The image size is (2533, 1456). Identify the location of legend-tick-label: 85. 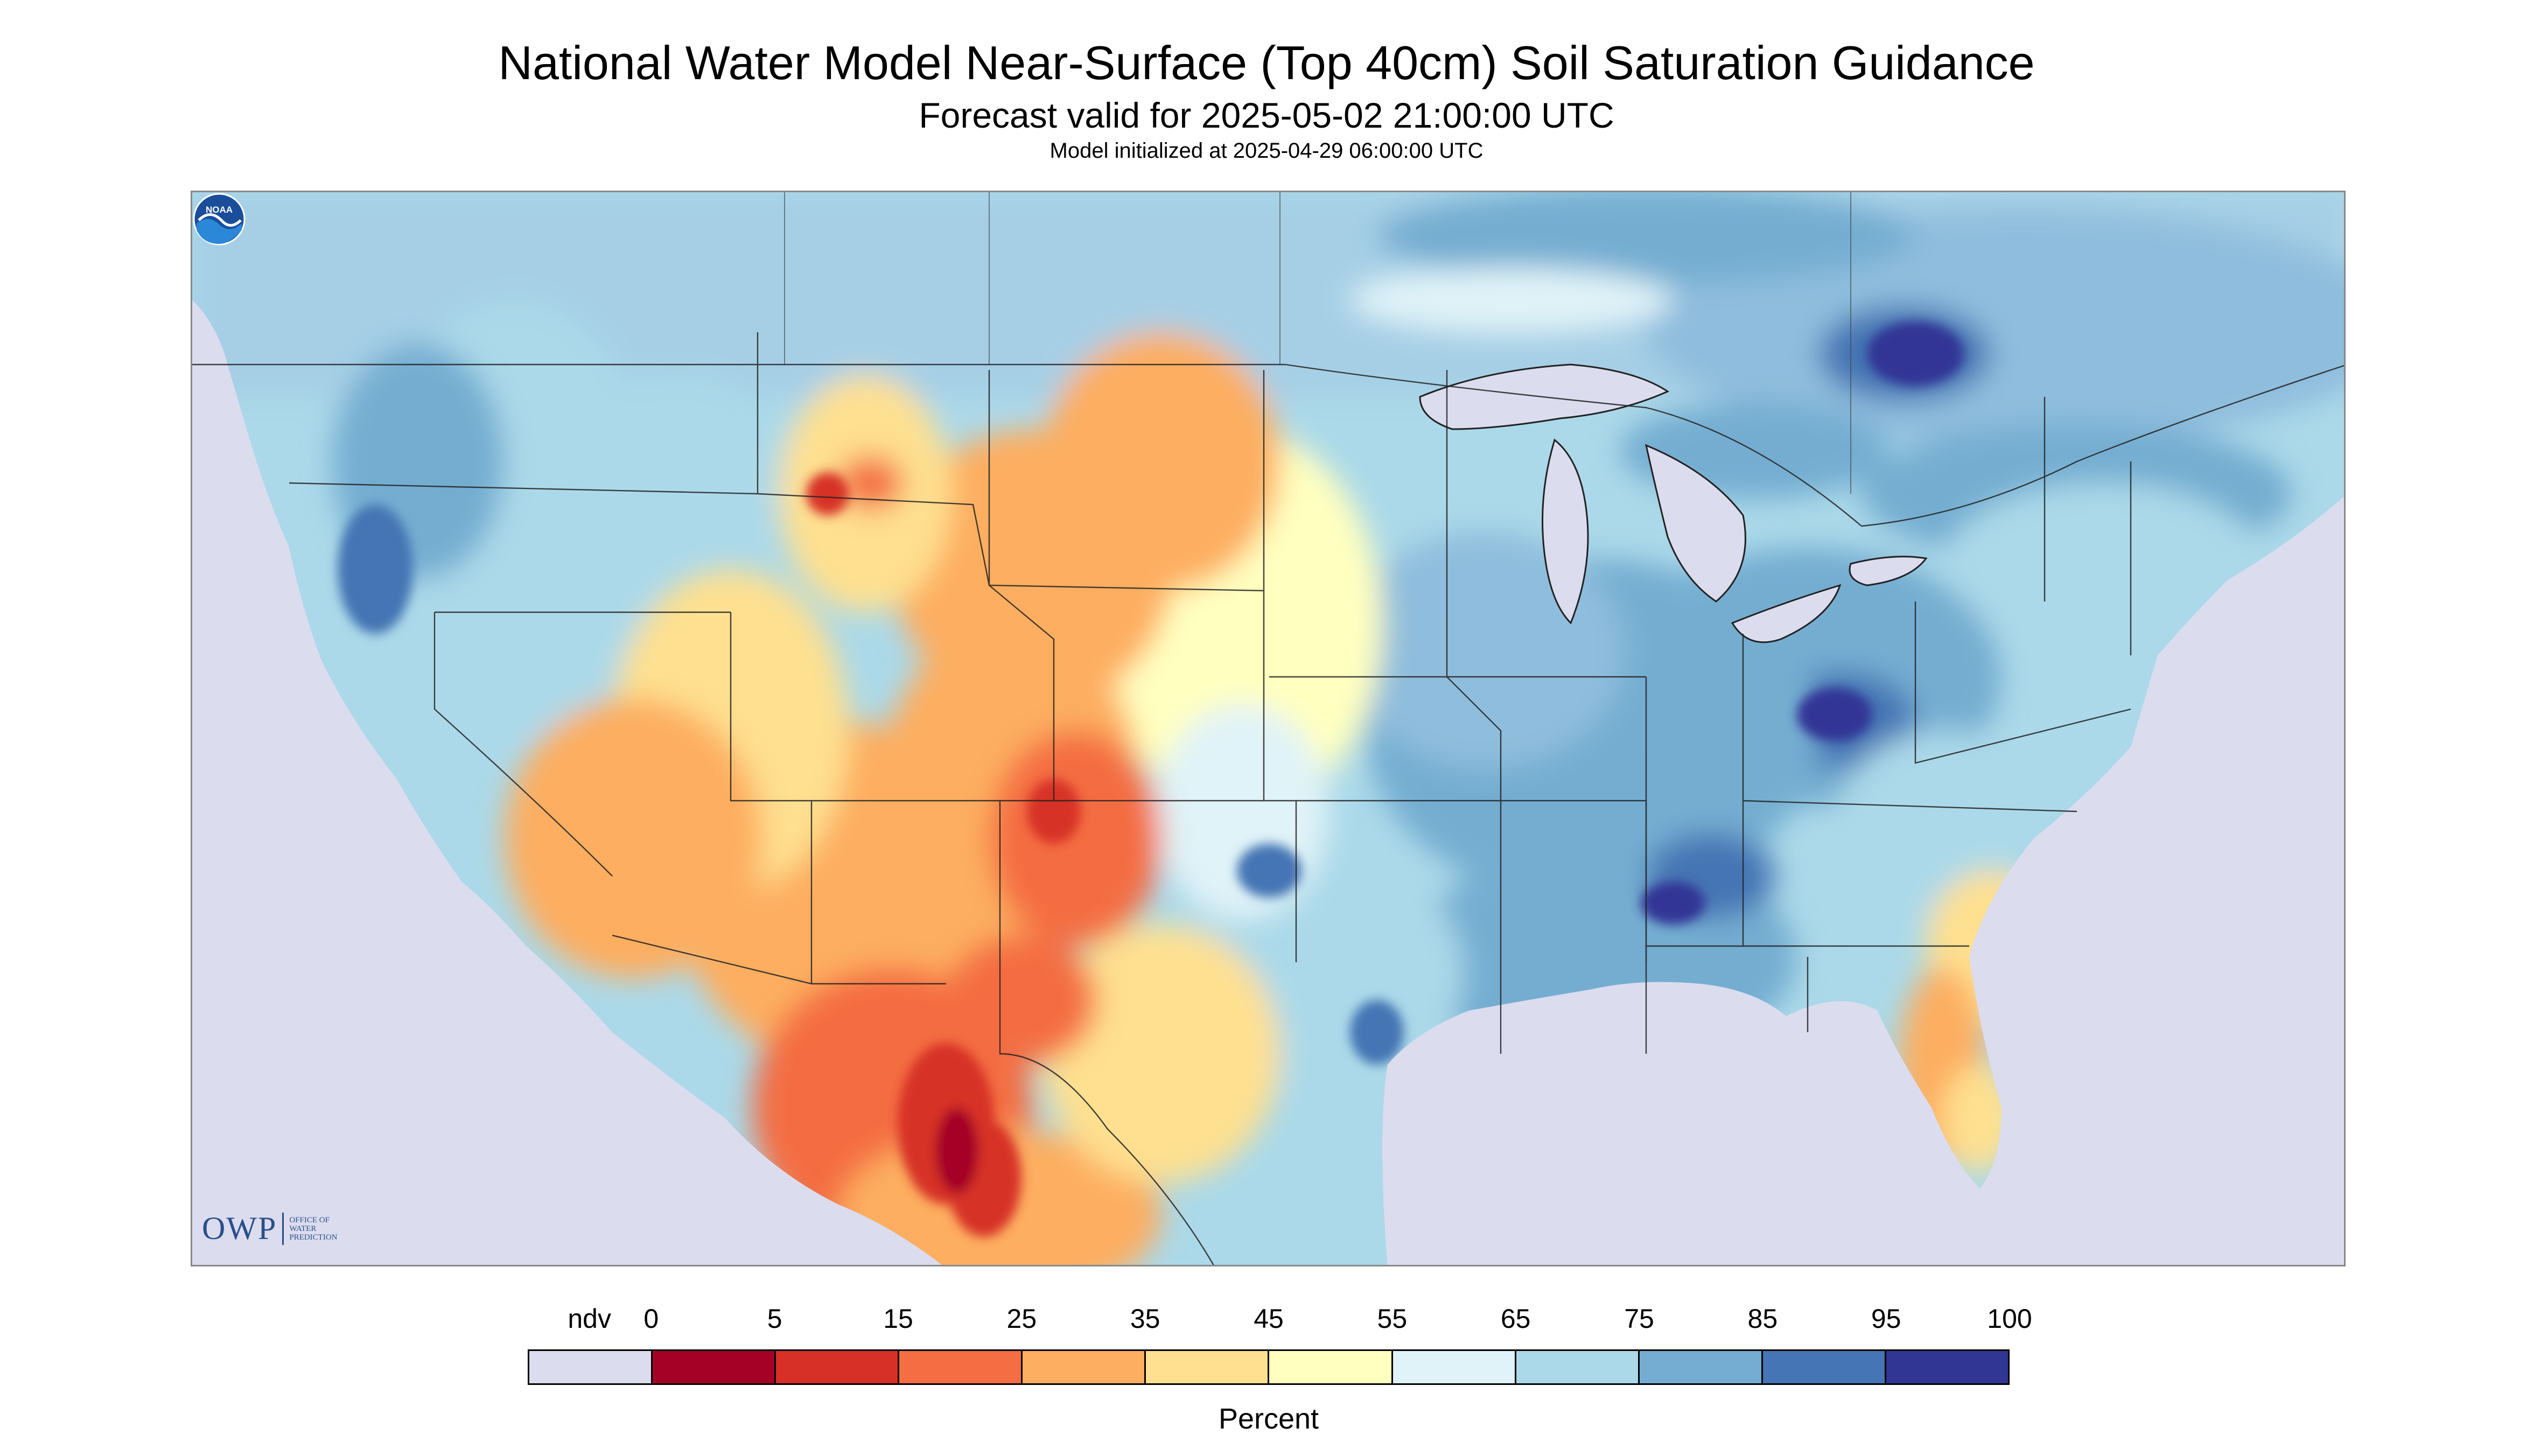
(1762, 1319).